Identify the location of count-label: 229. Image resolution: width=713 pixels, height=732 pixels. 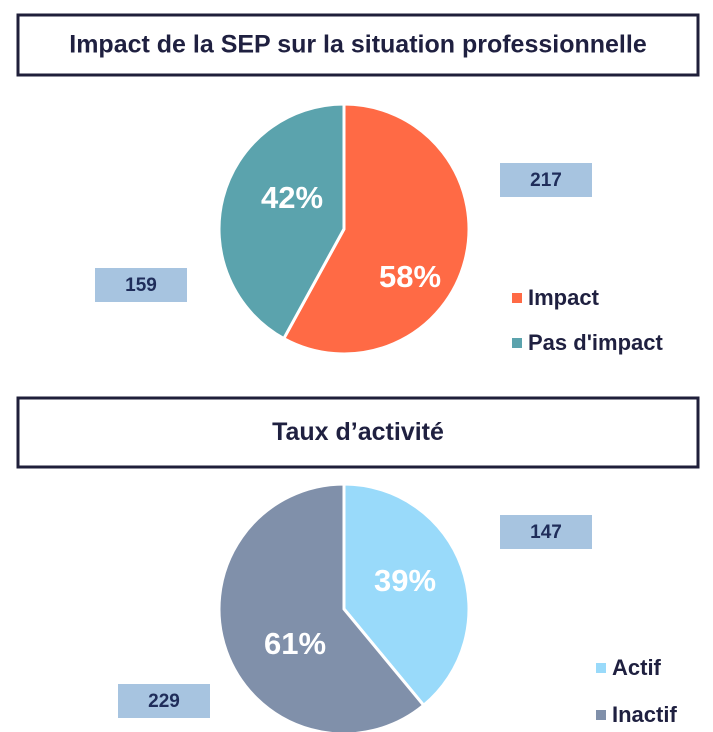
(164, 701).